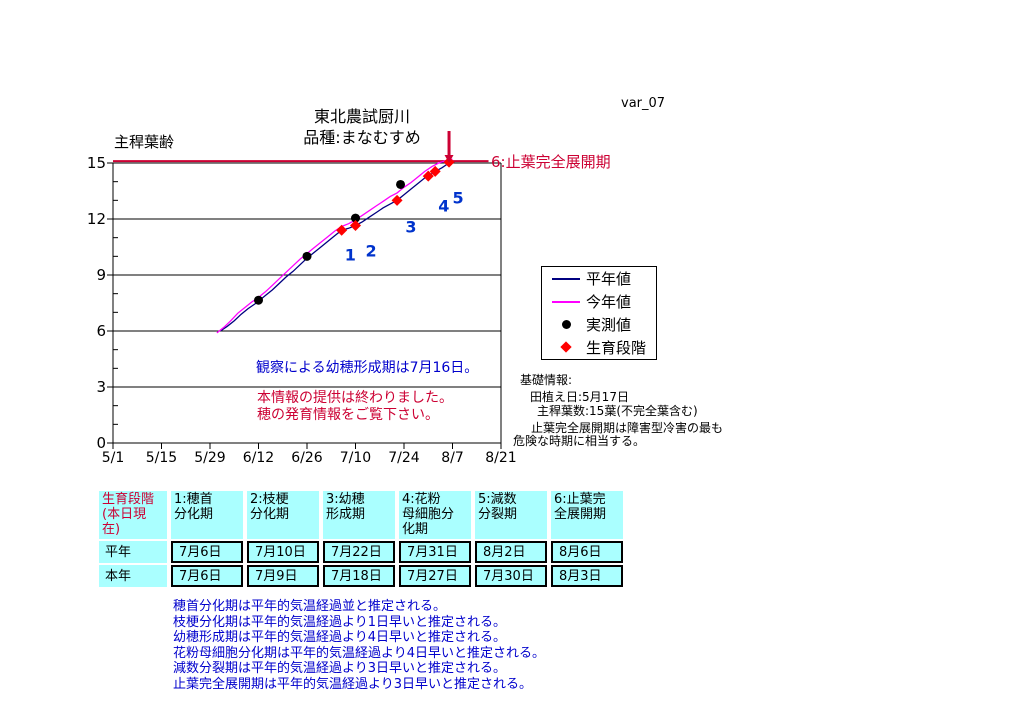 This screenshot has width=1024, height=724. What do you see at coordinates (587, 552) in the screenshot?
I see `table-date-cell: 8月6日` at bounding box center [587, 552].